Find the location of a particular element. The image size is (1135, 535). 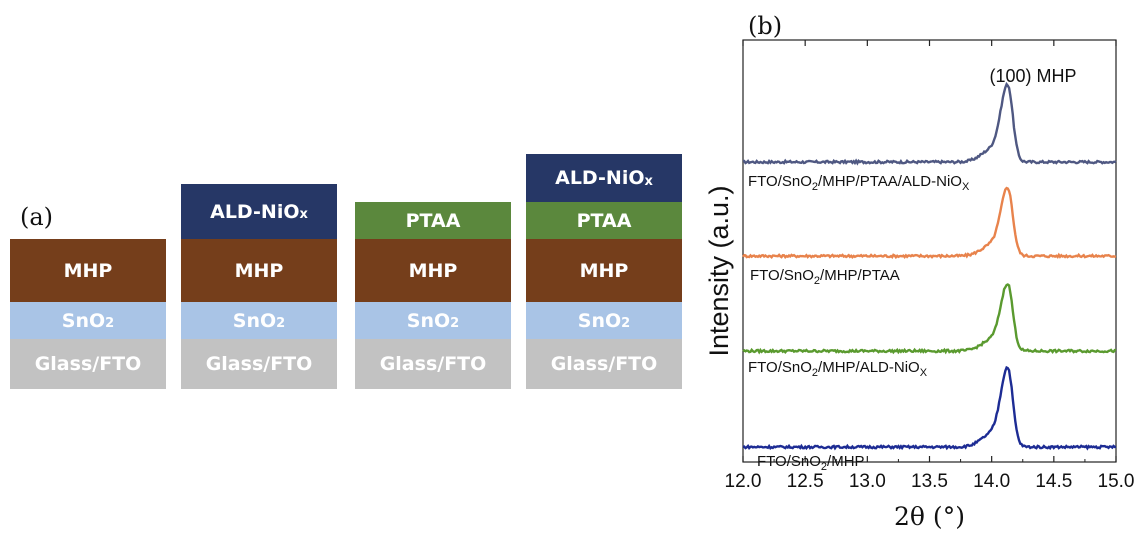

stack-3-layer-sno2: SnO 2 is located at coordinates (433, 320).